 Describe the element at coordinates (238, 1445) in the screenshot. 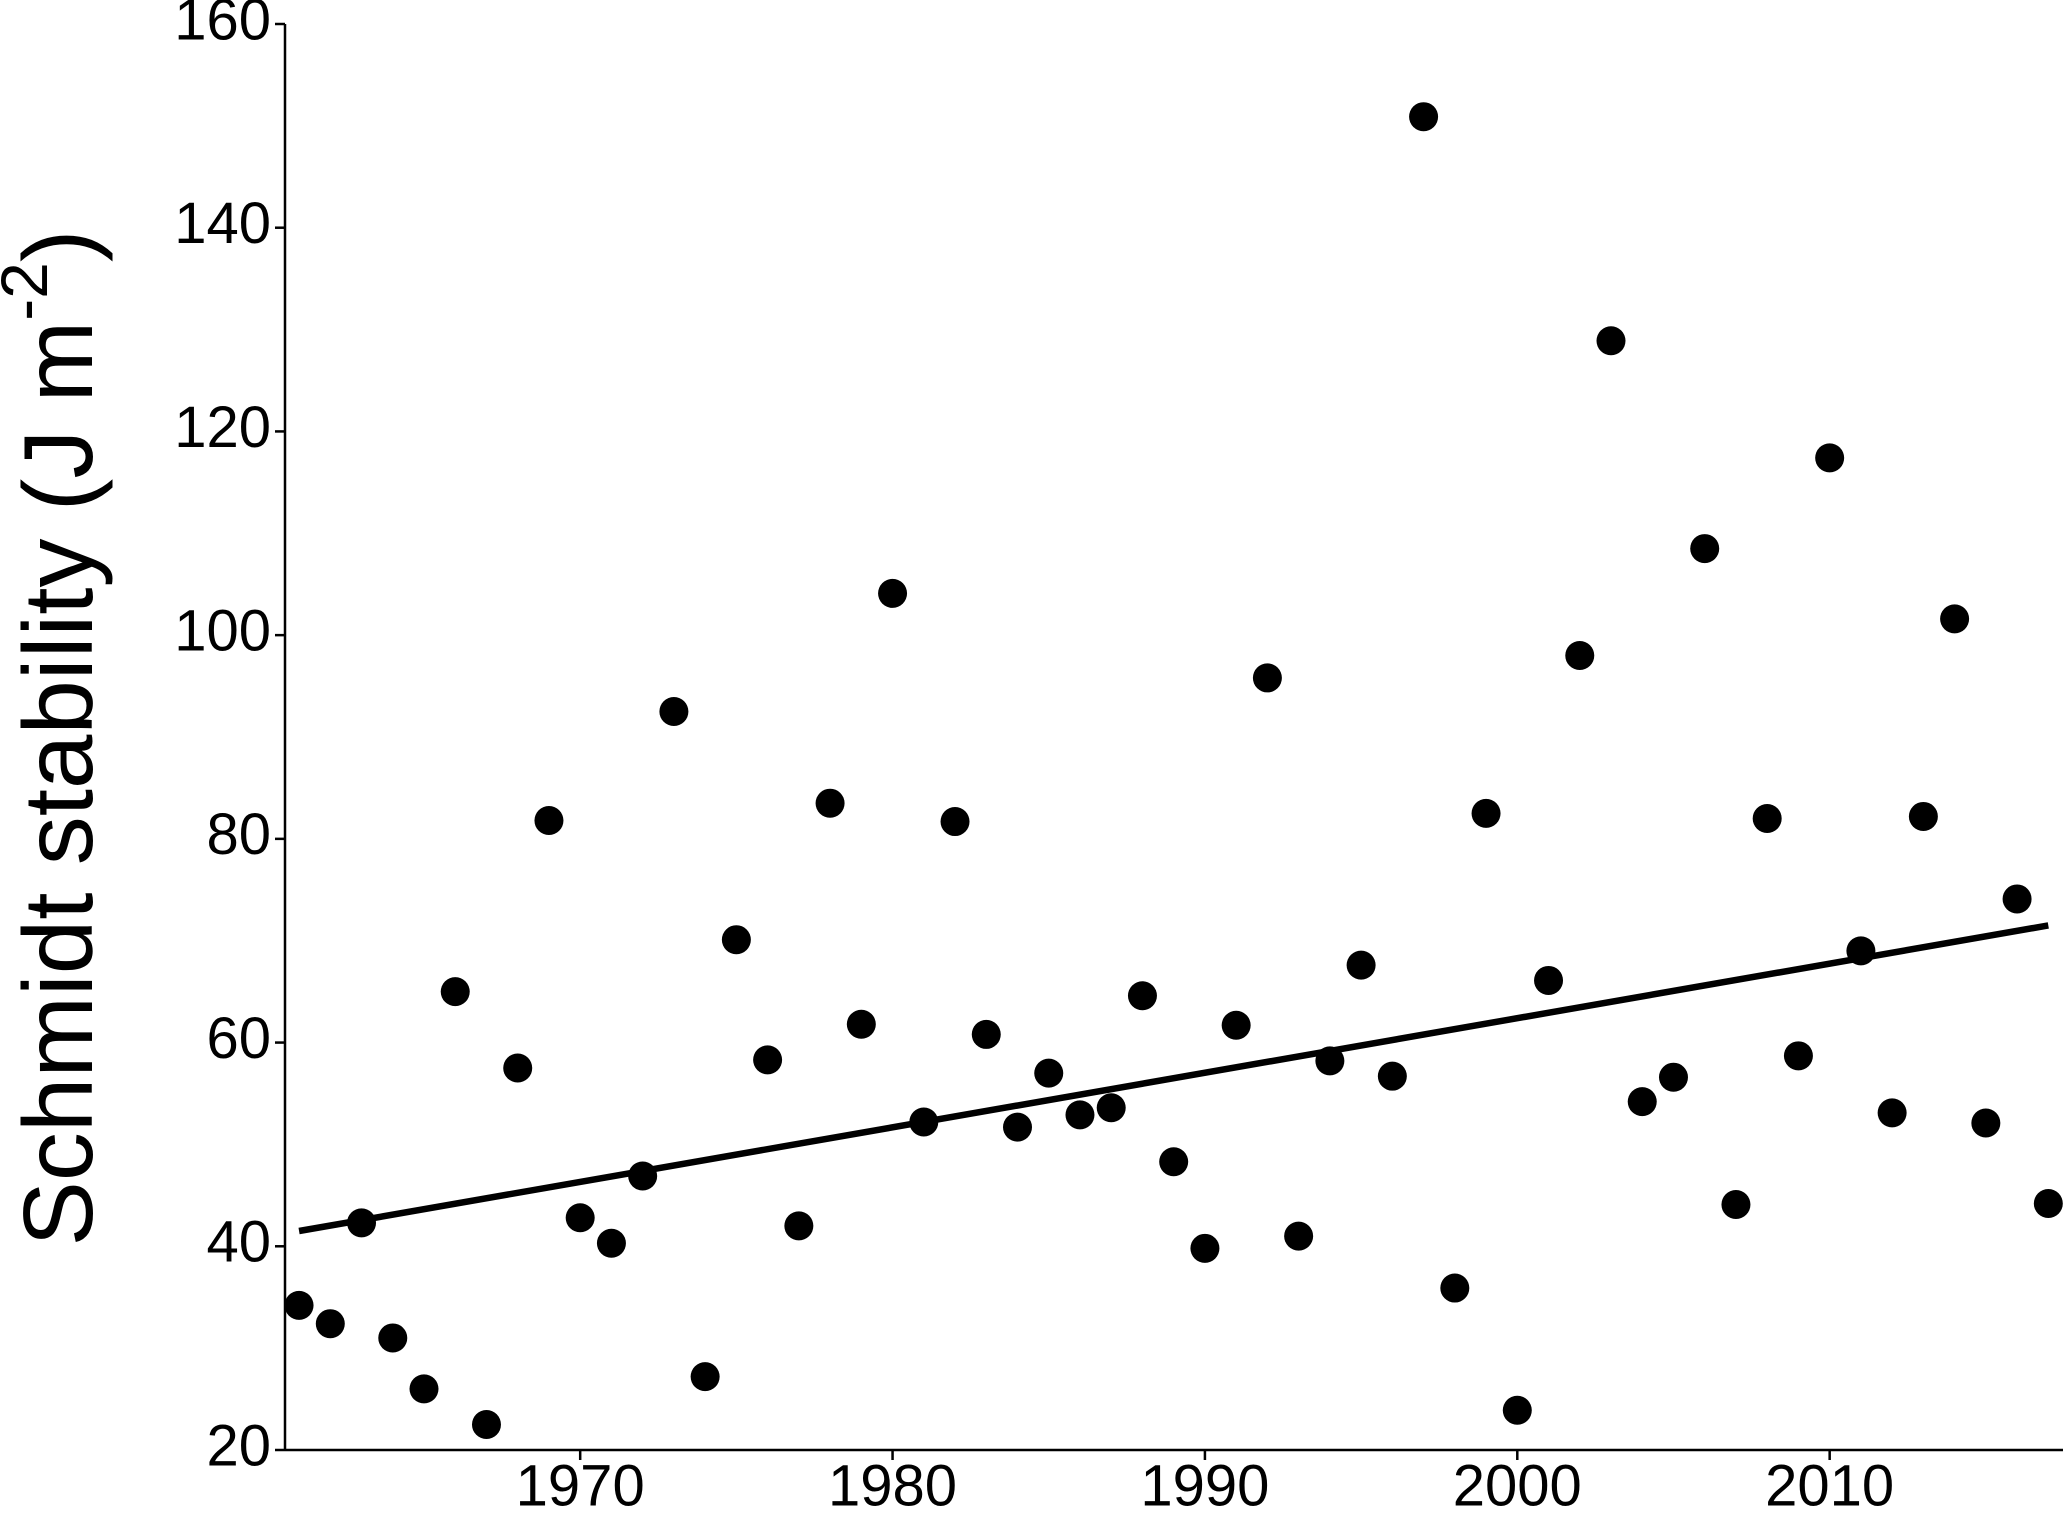

I see `y-tick-label: 20` at that location.